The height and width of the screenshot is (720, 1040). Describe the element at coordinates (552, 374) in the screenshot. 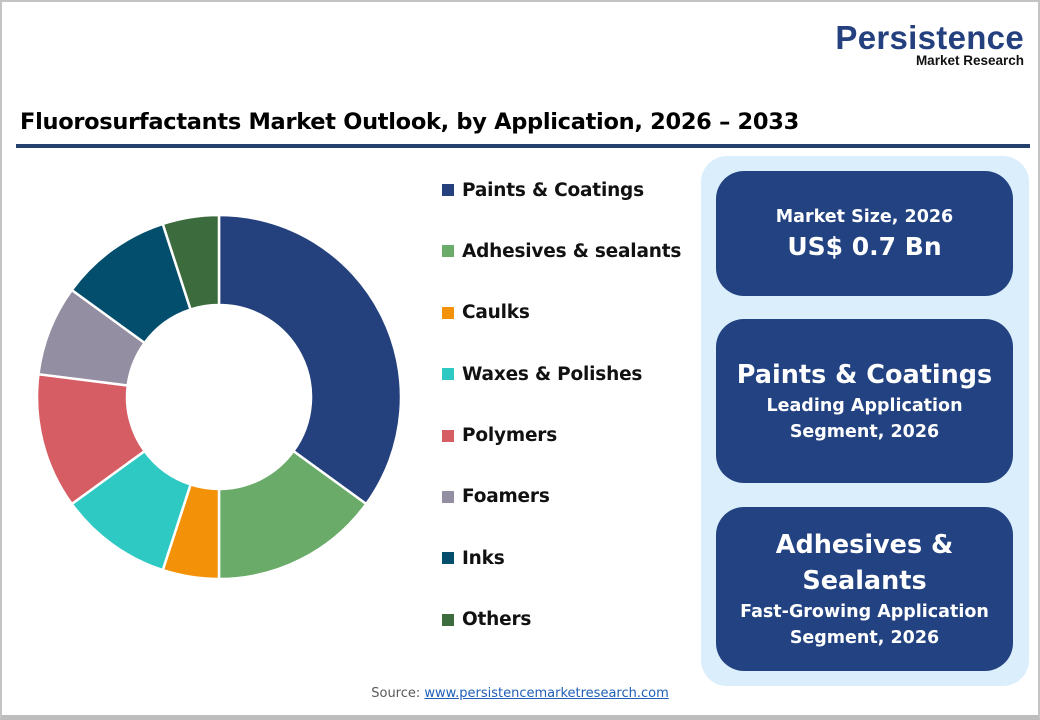

I see `legend-label: Waxes & Polishes` at that location.